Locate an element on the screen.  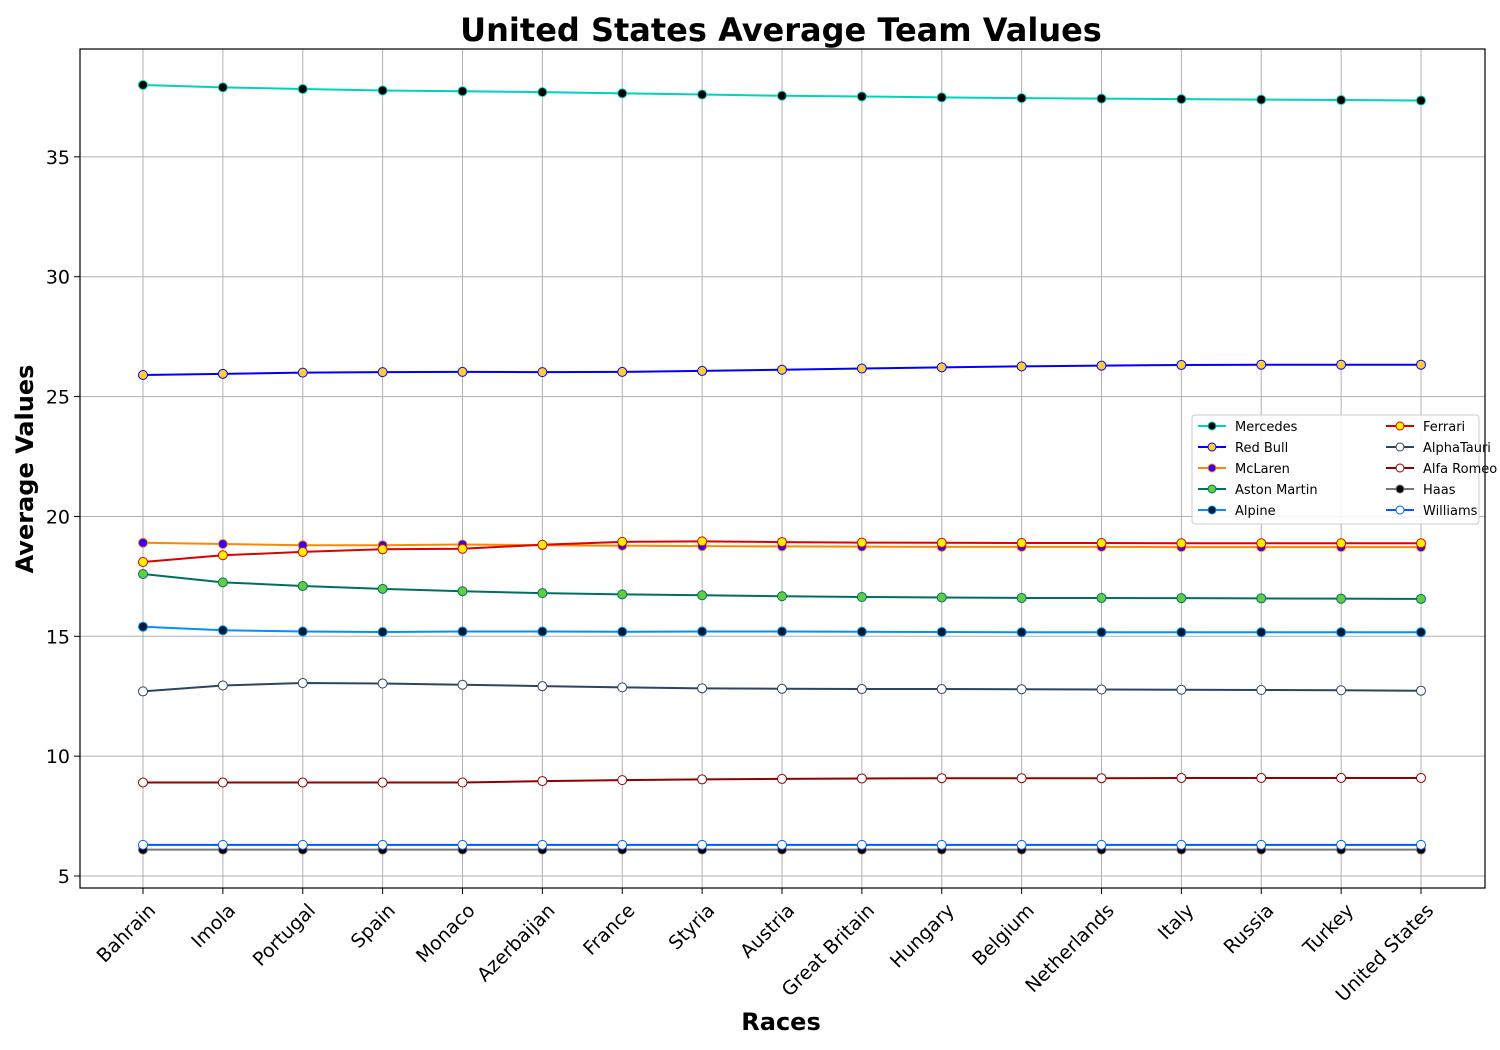
legend-item-williams: Williams is located at coordinates (1432, 511).